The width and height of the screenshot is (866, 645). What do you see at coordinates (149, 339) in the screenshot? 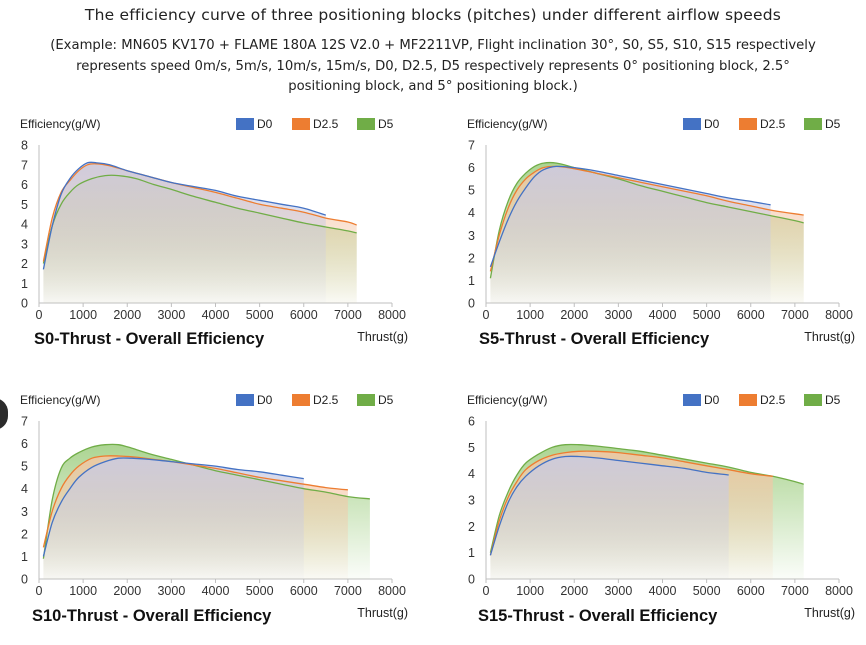
I see `chart-caption: S0-Thrust - Overall Efficiency` at bounding box center [149, 339].